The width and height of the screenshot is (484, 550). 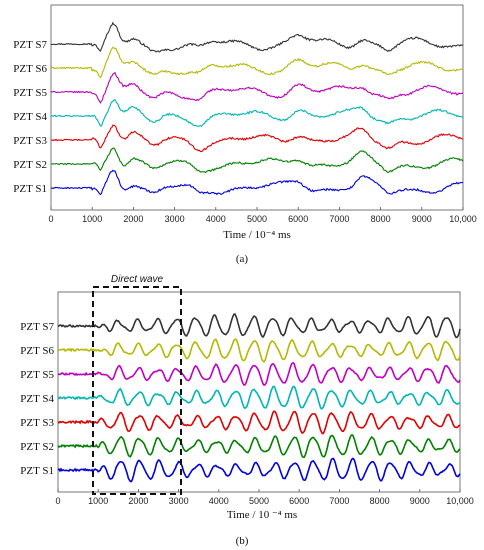 What do you see at coordinates (257, 160) in the screenshot?
I see `panel-a-series-line-pzt-s2` at bounding box center [257, 160].